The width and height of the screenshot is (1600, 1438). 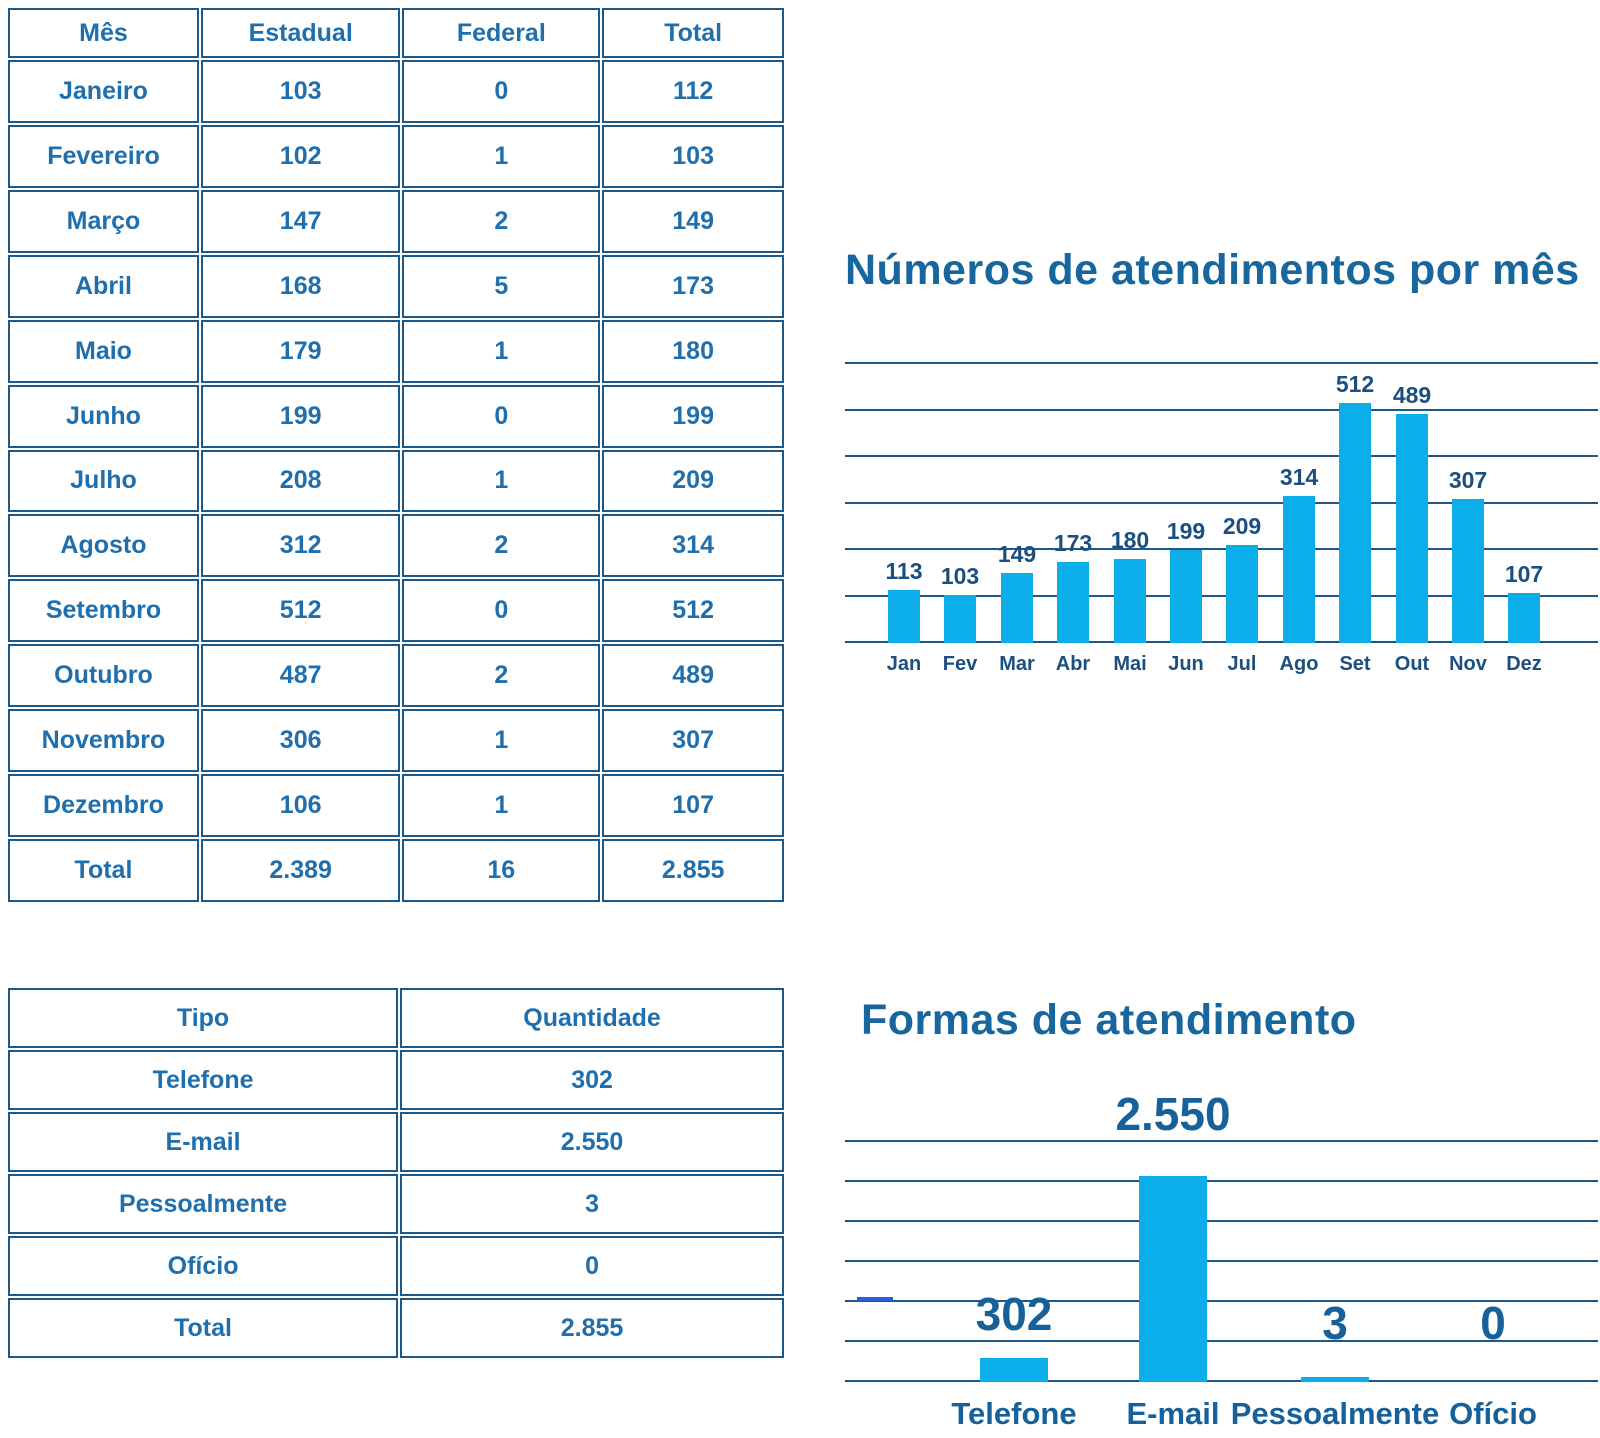 What do you see at coordinates (300, 221) in the screenshot?
I see `table-cell: 147` at bounding box center [300, 221].